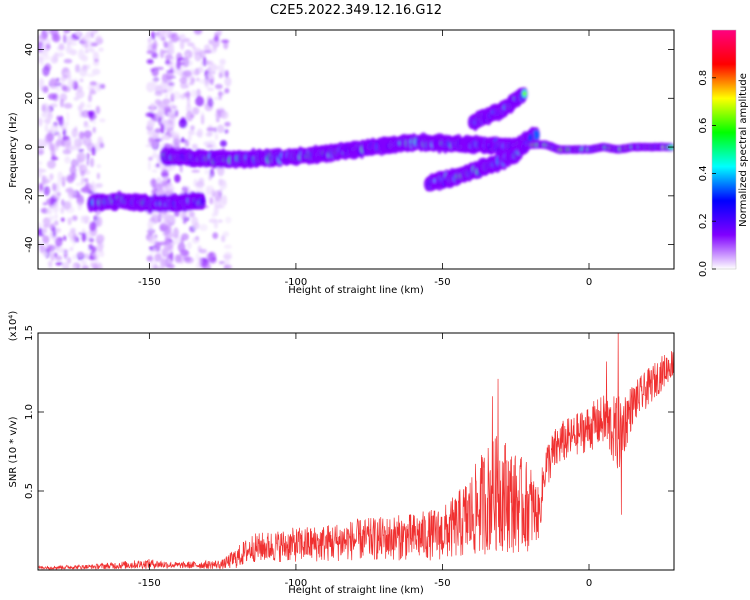 This screenshot has height=600, width=750. I want to click on colorbar-tick-label: 0.8, so click(703, 78).